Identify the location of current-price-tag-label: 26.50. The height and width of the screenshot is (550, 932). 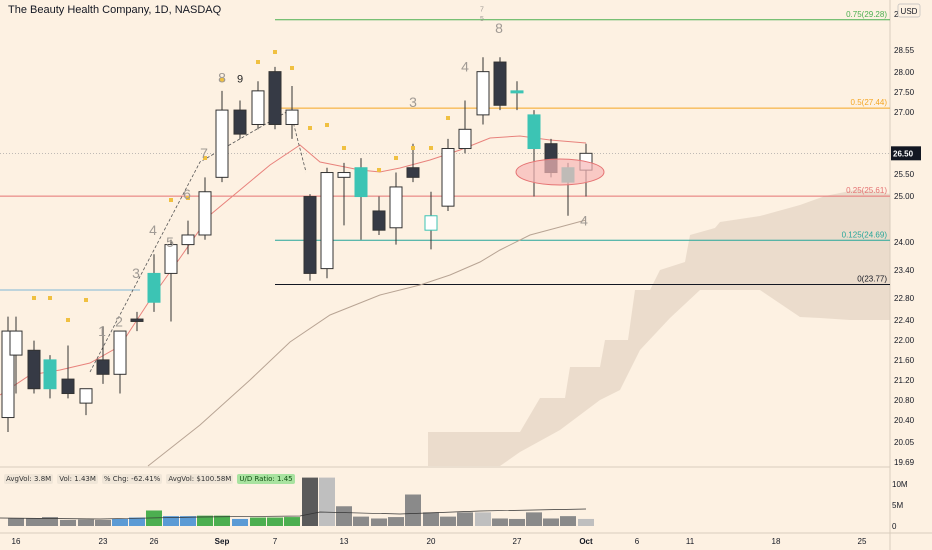
(903, 153).